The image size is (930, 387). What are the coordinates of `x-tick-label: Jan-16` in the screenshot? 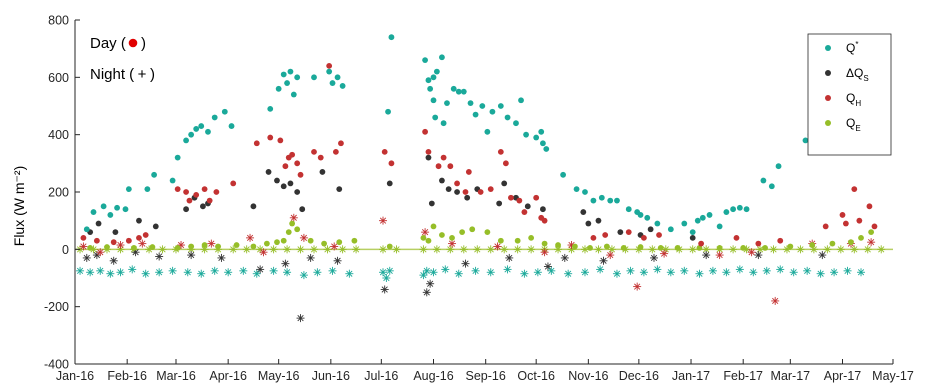 It's located at (75, 376).